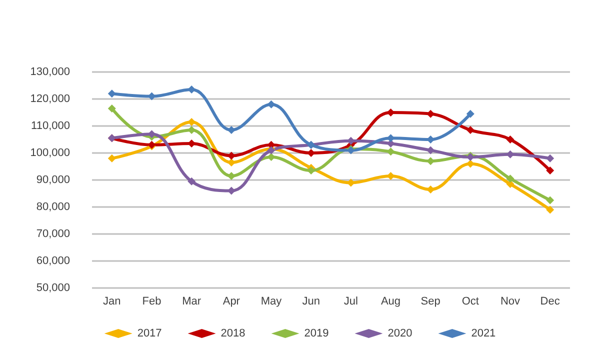 The height and width of the screenshot is (350, 600). Describe the element at coordinates (271, 302) in the screenshot. I see `x-tick-label: May` at that location.